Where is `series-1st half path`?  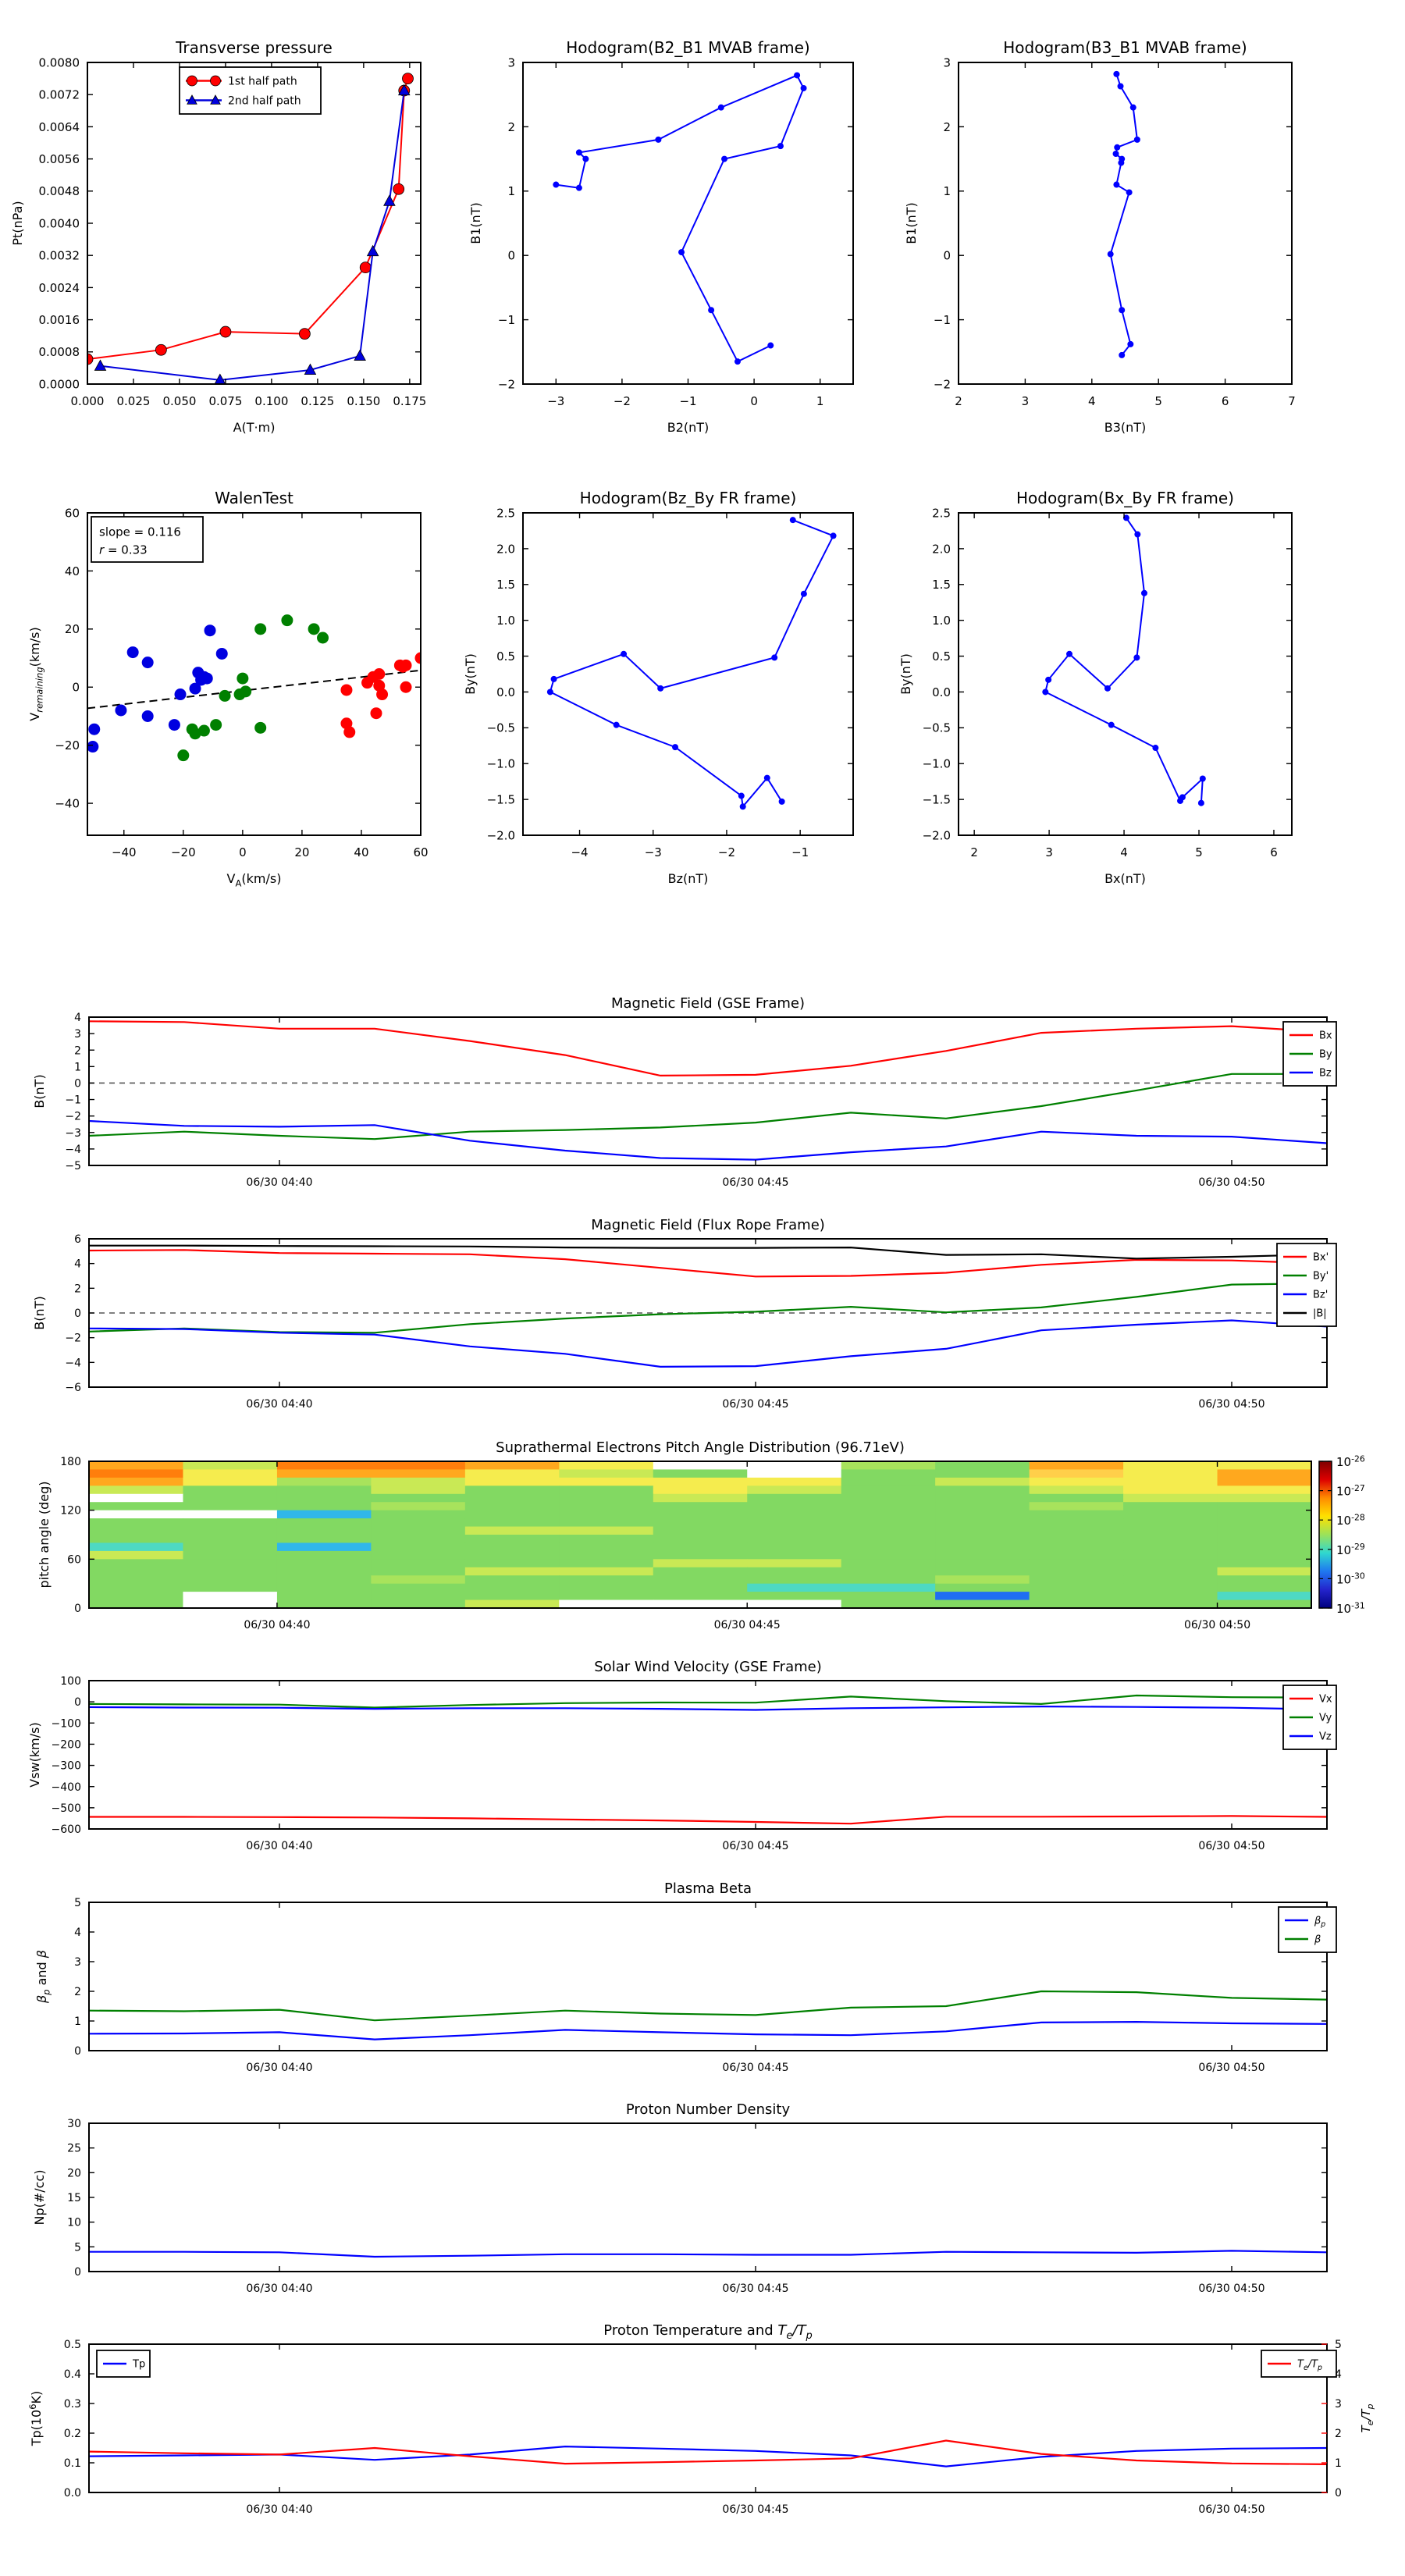
series-1st half path is located at coordinates (248, 220).